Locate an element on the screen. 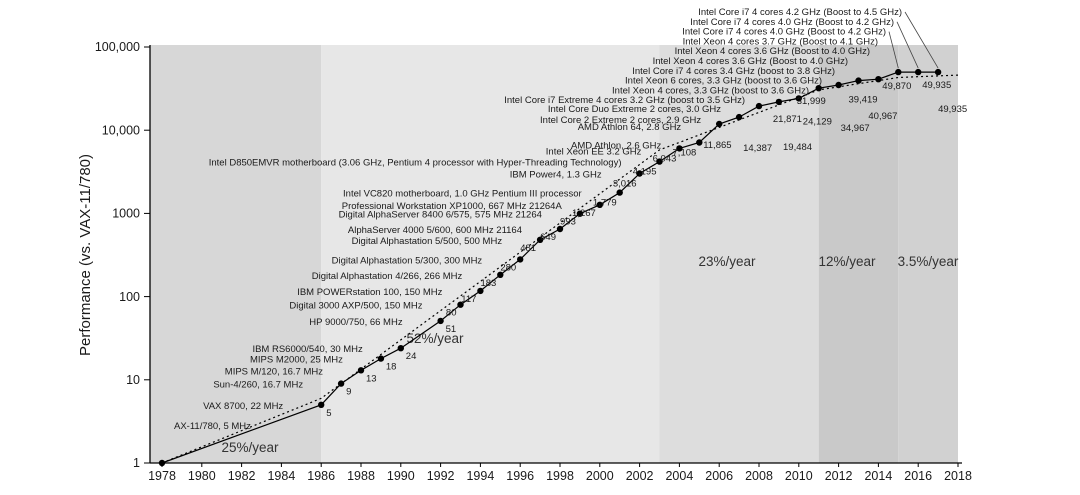  x-tick-label: 1998 is located at coordinates (560, 476).